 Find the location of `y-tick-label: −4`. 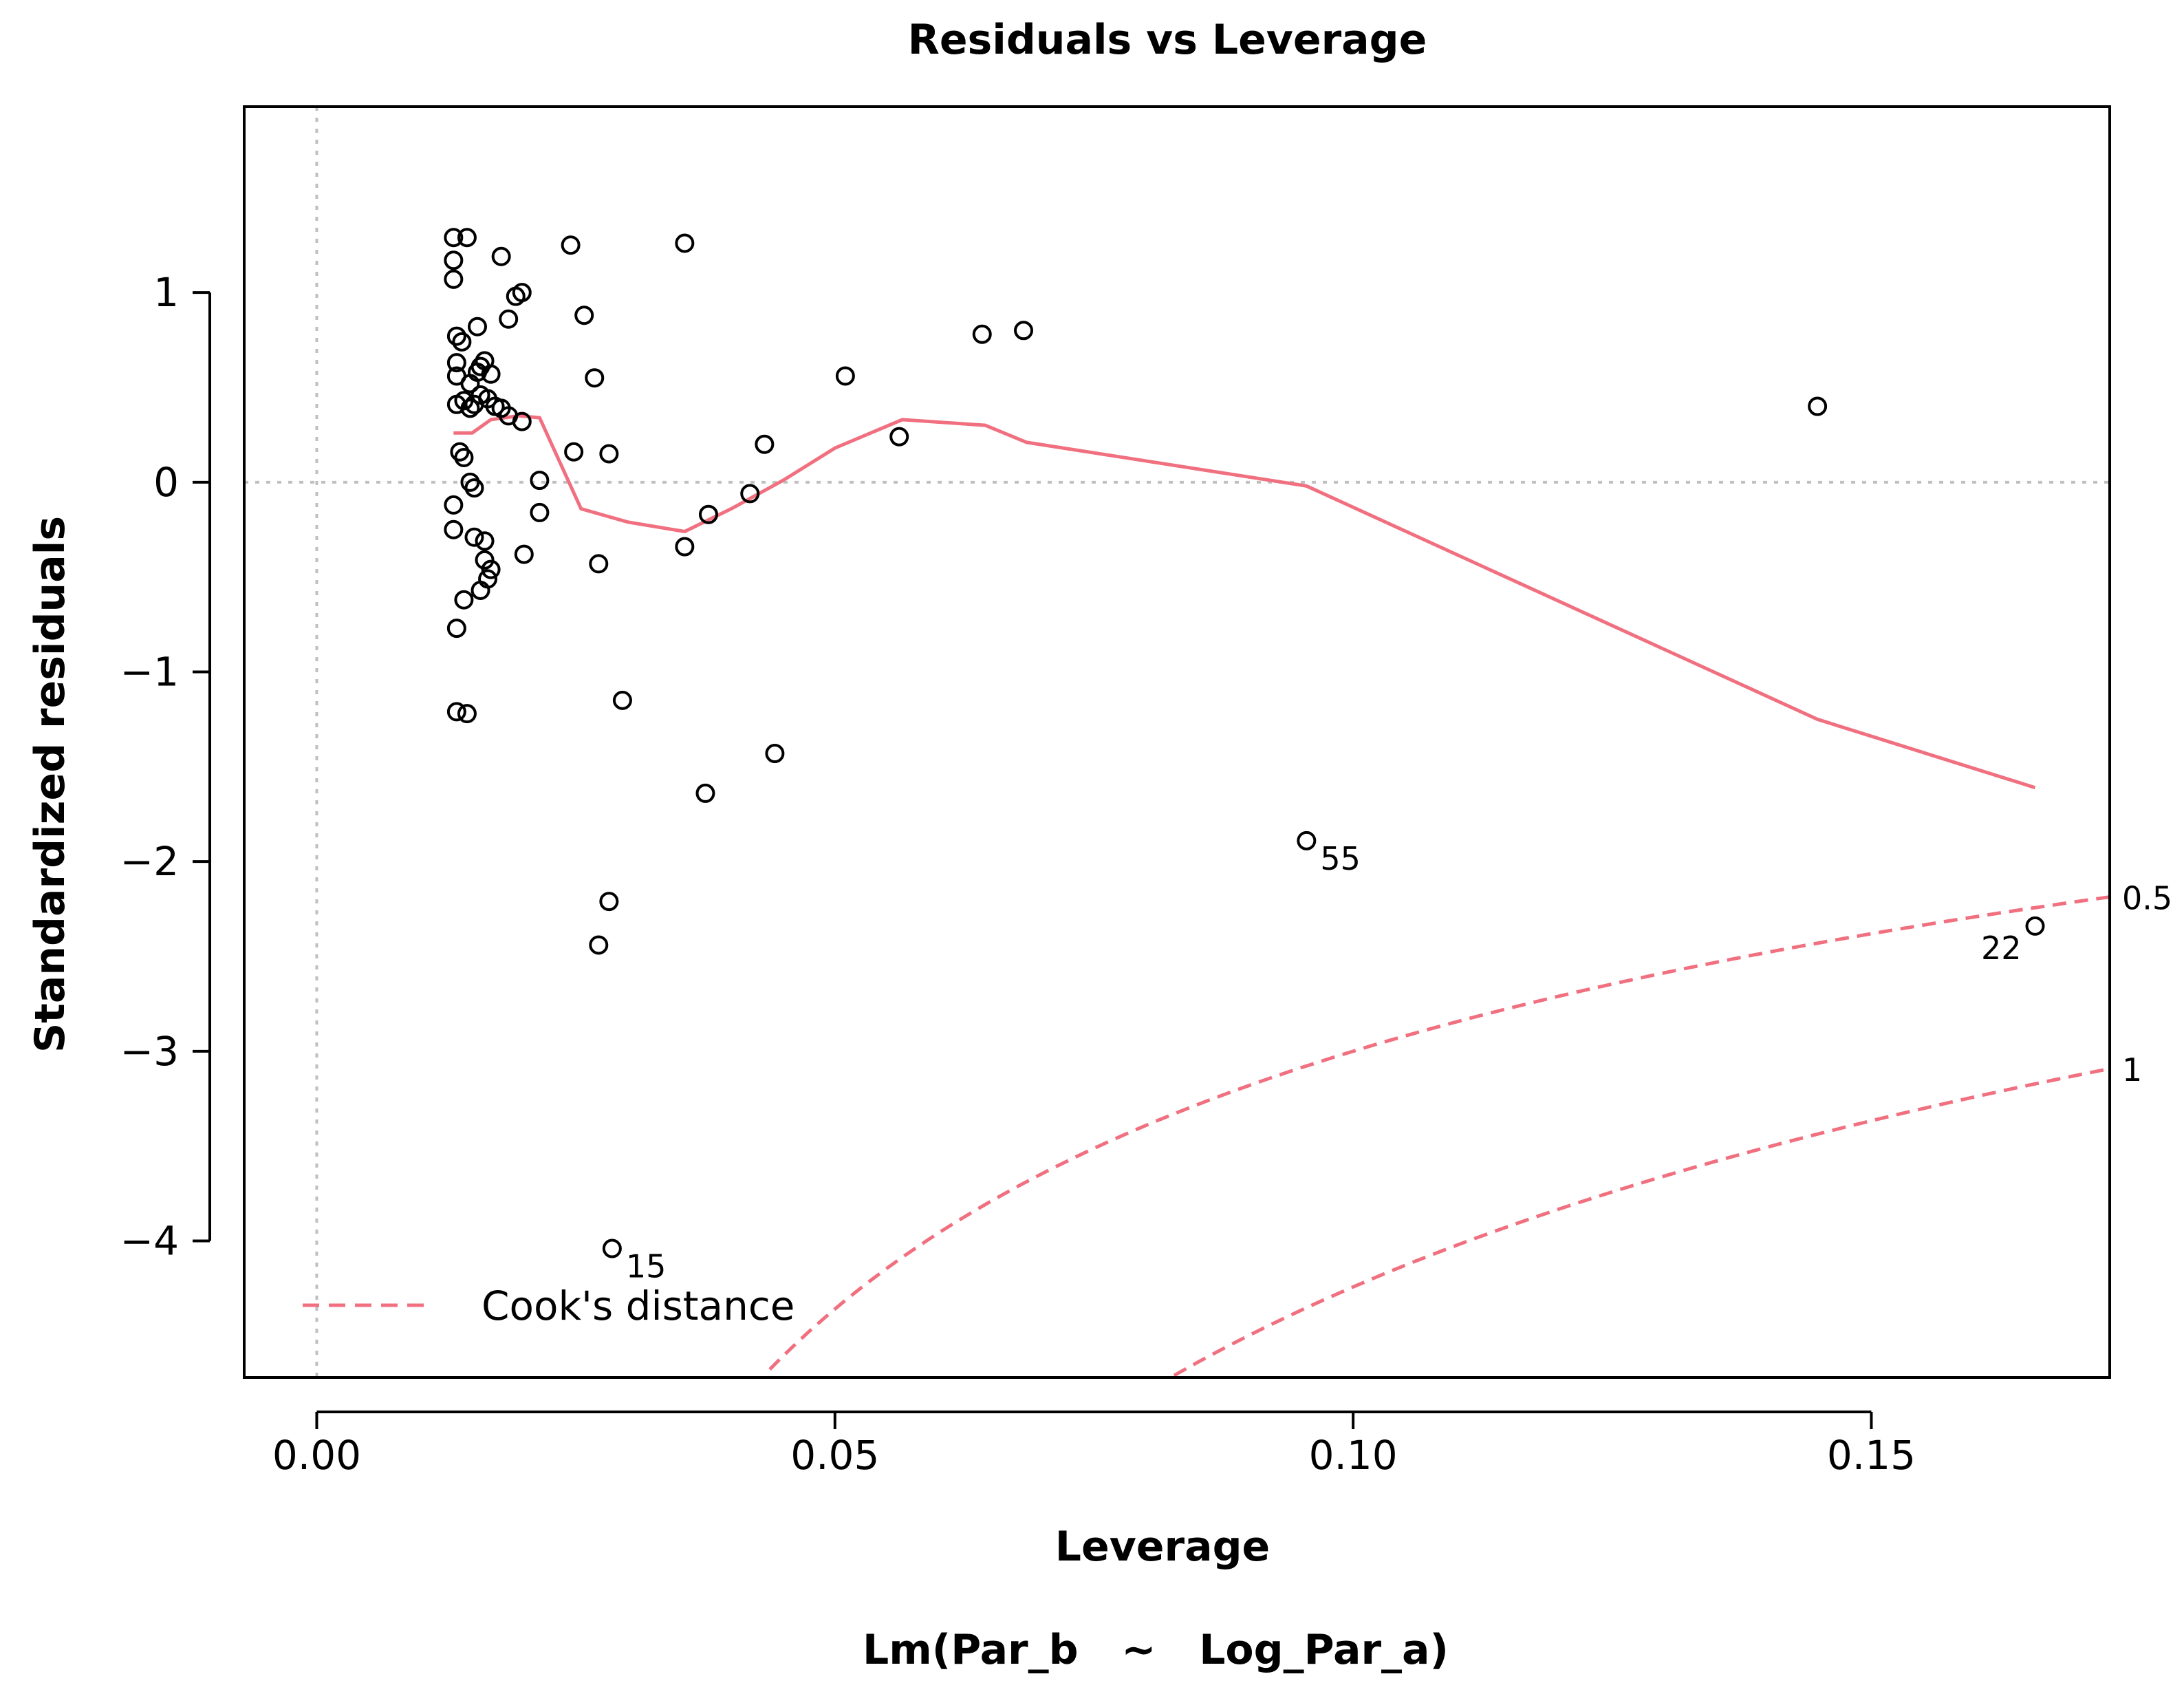

y-tick-label: −4 is located at coordinates (150, 1241).